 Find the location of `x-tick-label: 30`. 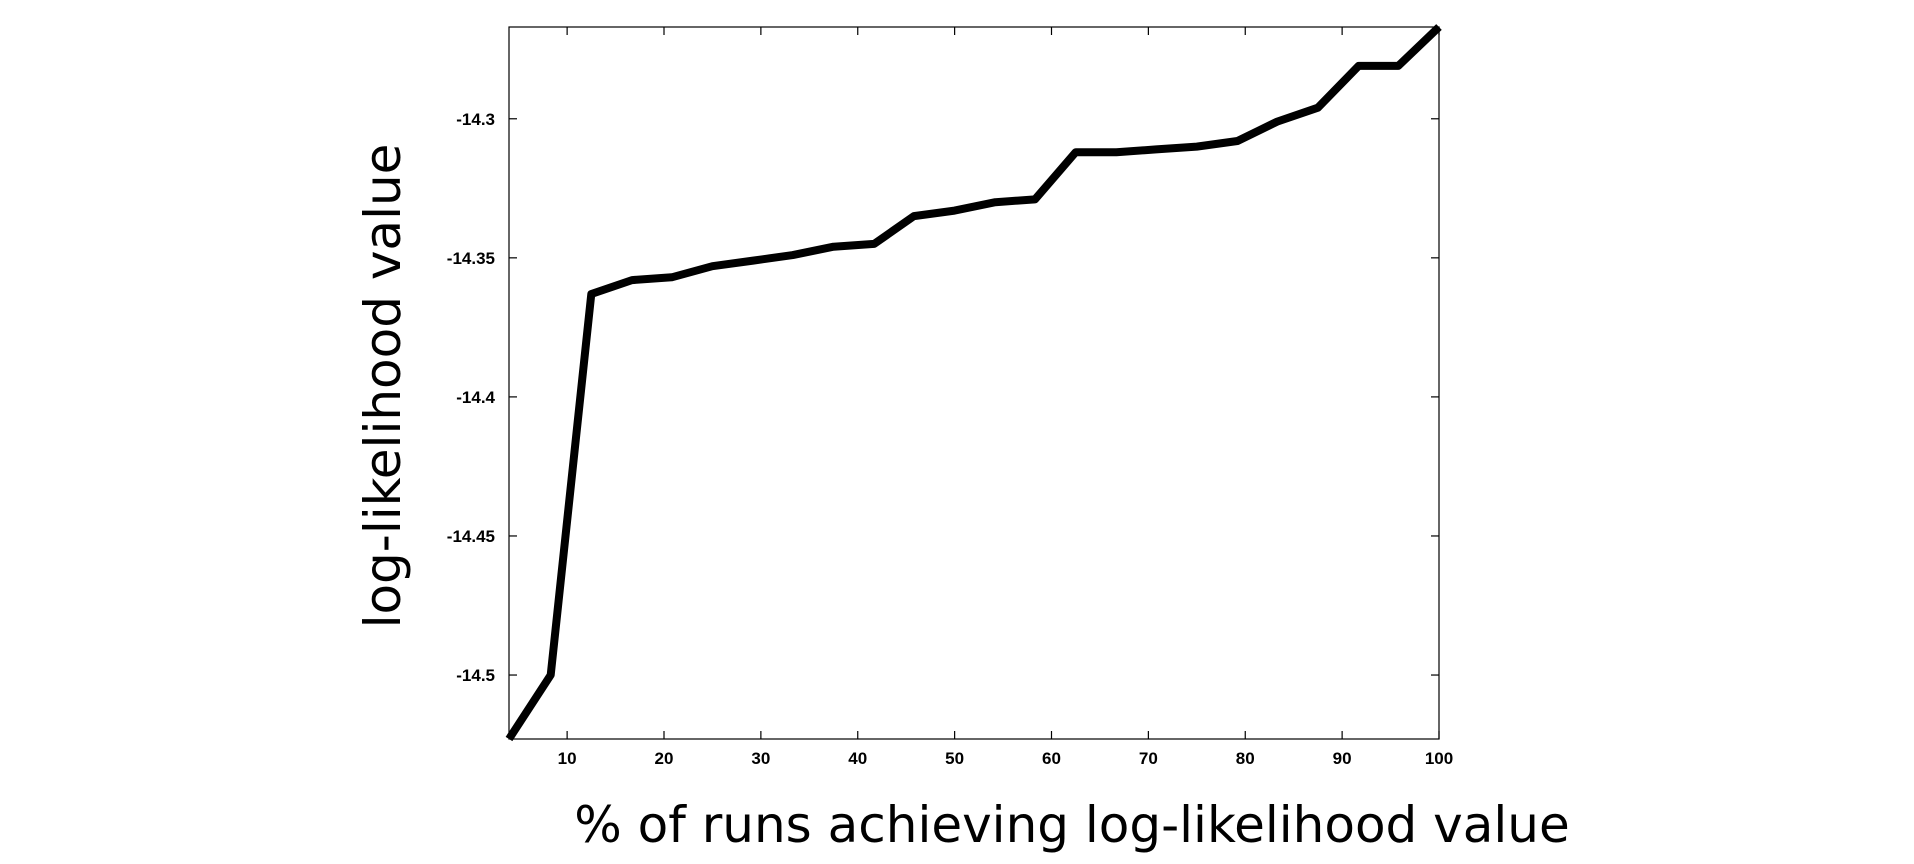

x-tick-label: 30 is located at coordinates (760, 758).